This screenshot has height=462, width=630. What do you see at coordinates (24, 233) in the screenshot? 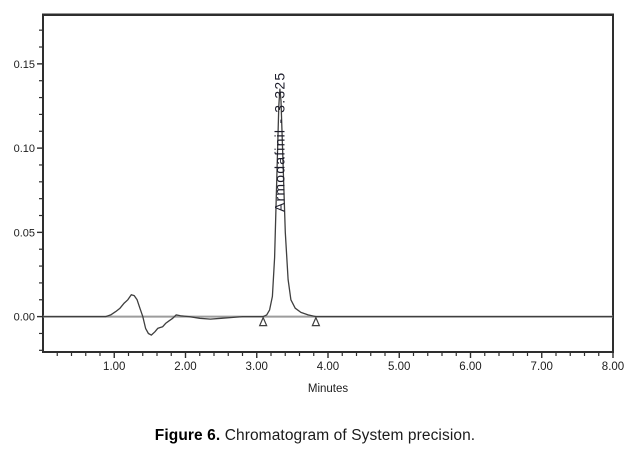
I see `y-axis-tick-label: 0.05` at bounding box center [24, 233].